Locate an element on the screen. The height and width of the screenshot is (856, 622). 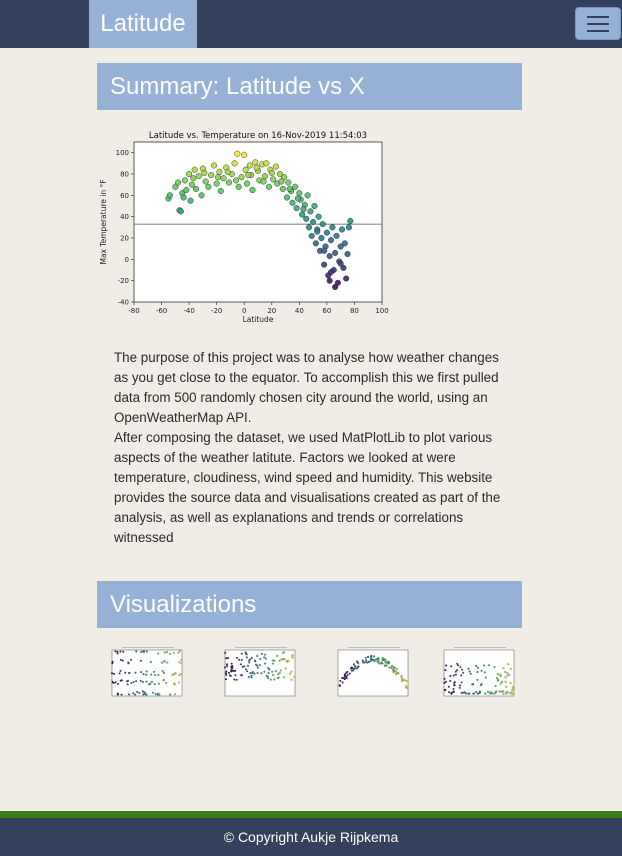
hamburger-icon-line is located at coordinates (598, 23).